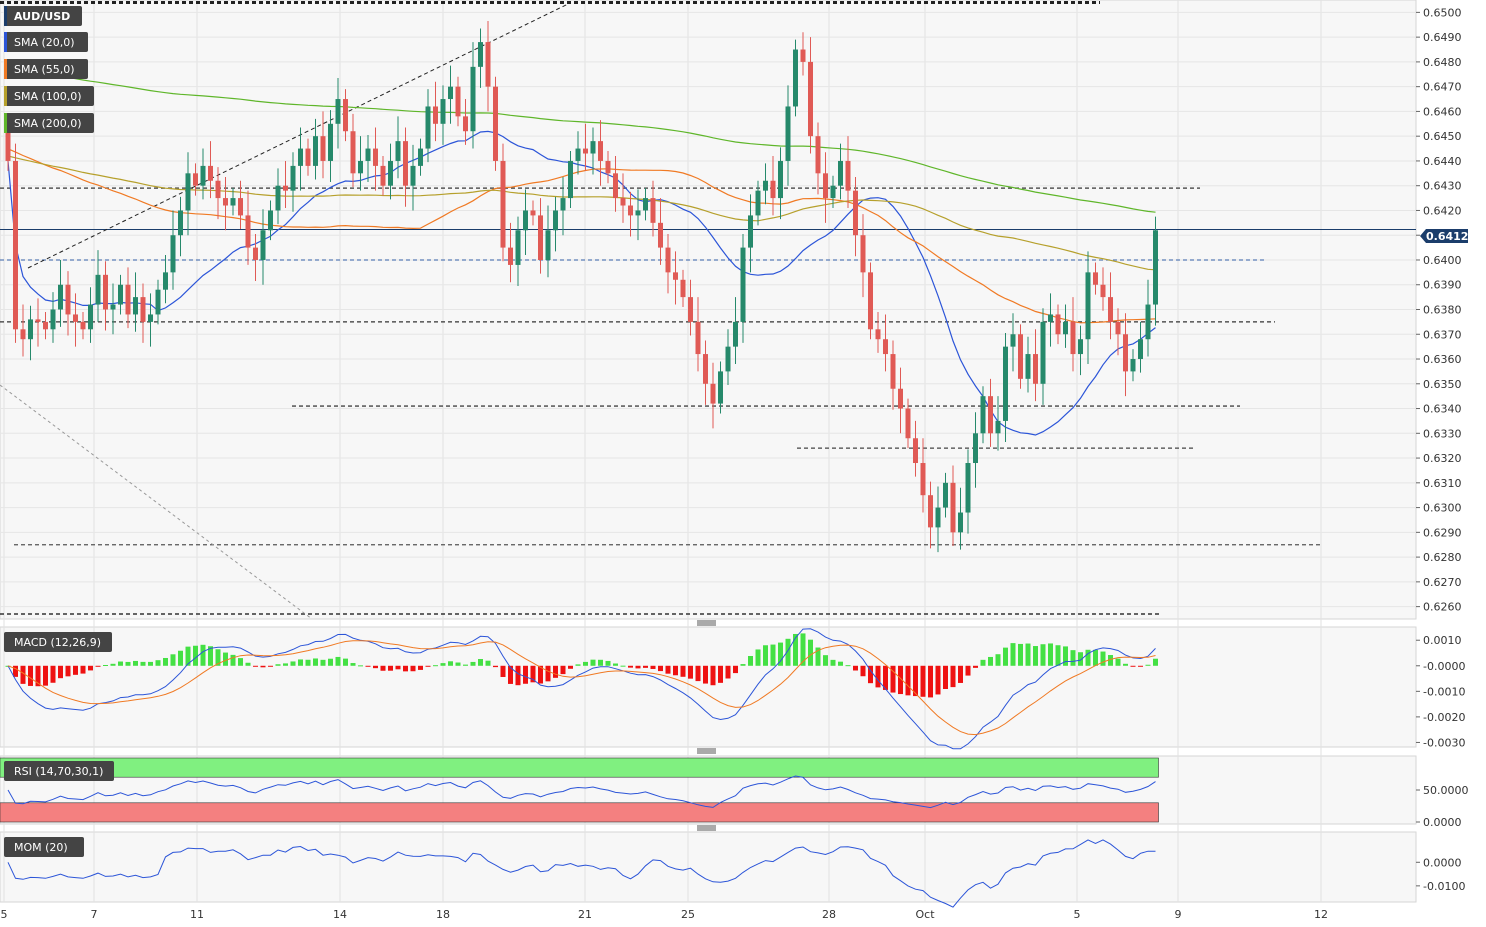 This screenshot has height=927, width=1486. Describe the element at coordinates (59, 771) in the screenshot. I see `rsi-label: RSI (14,70,30,1)` at that location.